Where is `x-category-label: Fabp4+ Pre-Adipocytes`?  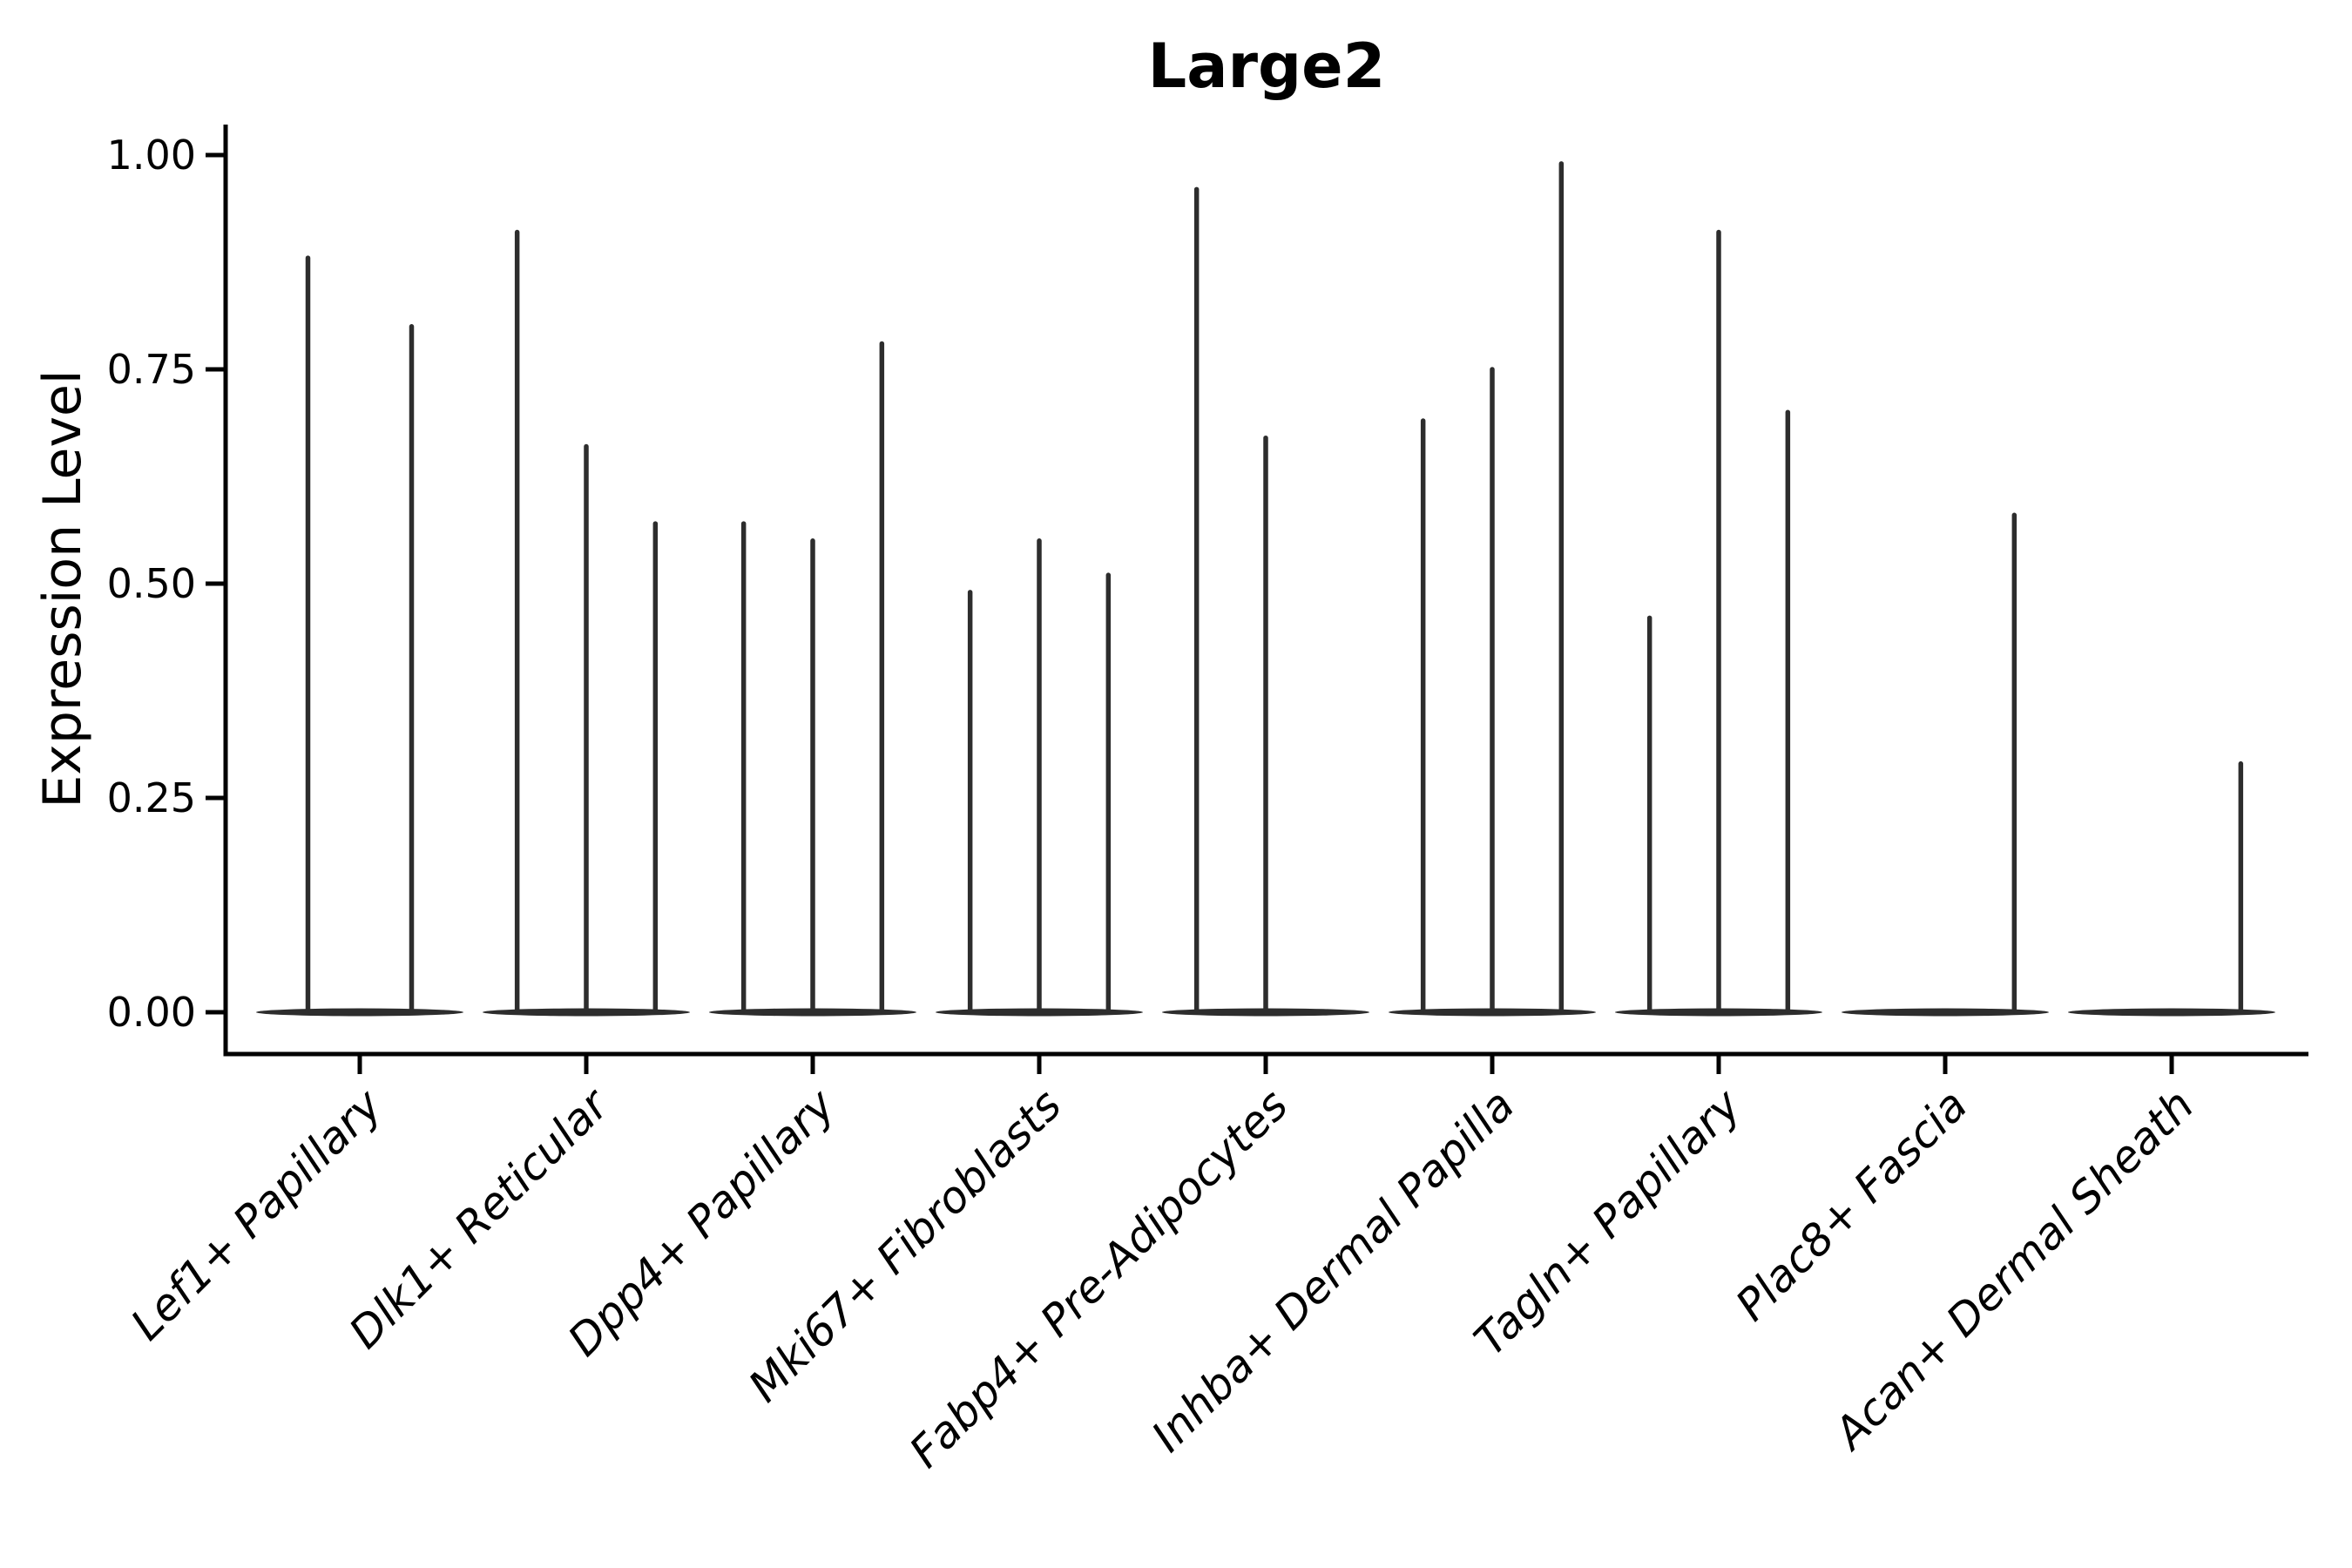
x-category-label: Fabp4+ Pre-Adipocytes is located at coordinates (1099, 1278).